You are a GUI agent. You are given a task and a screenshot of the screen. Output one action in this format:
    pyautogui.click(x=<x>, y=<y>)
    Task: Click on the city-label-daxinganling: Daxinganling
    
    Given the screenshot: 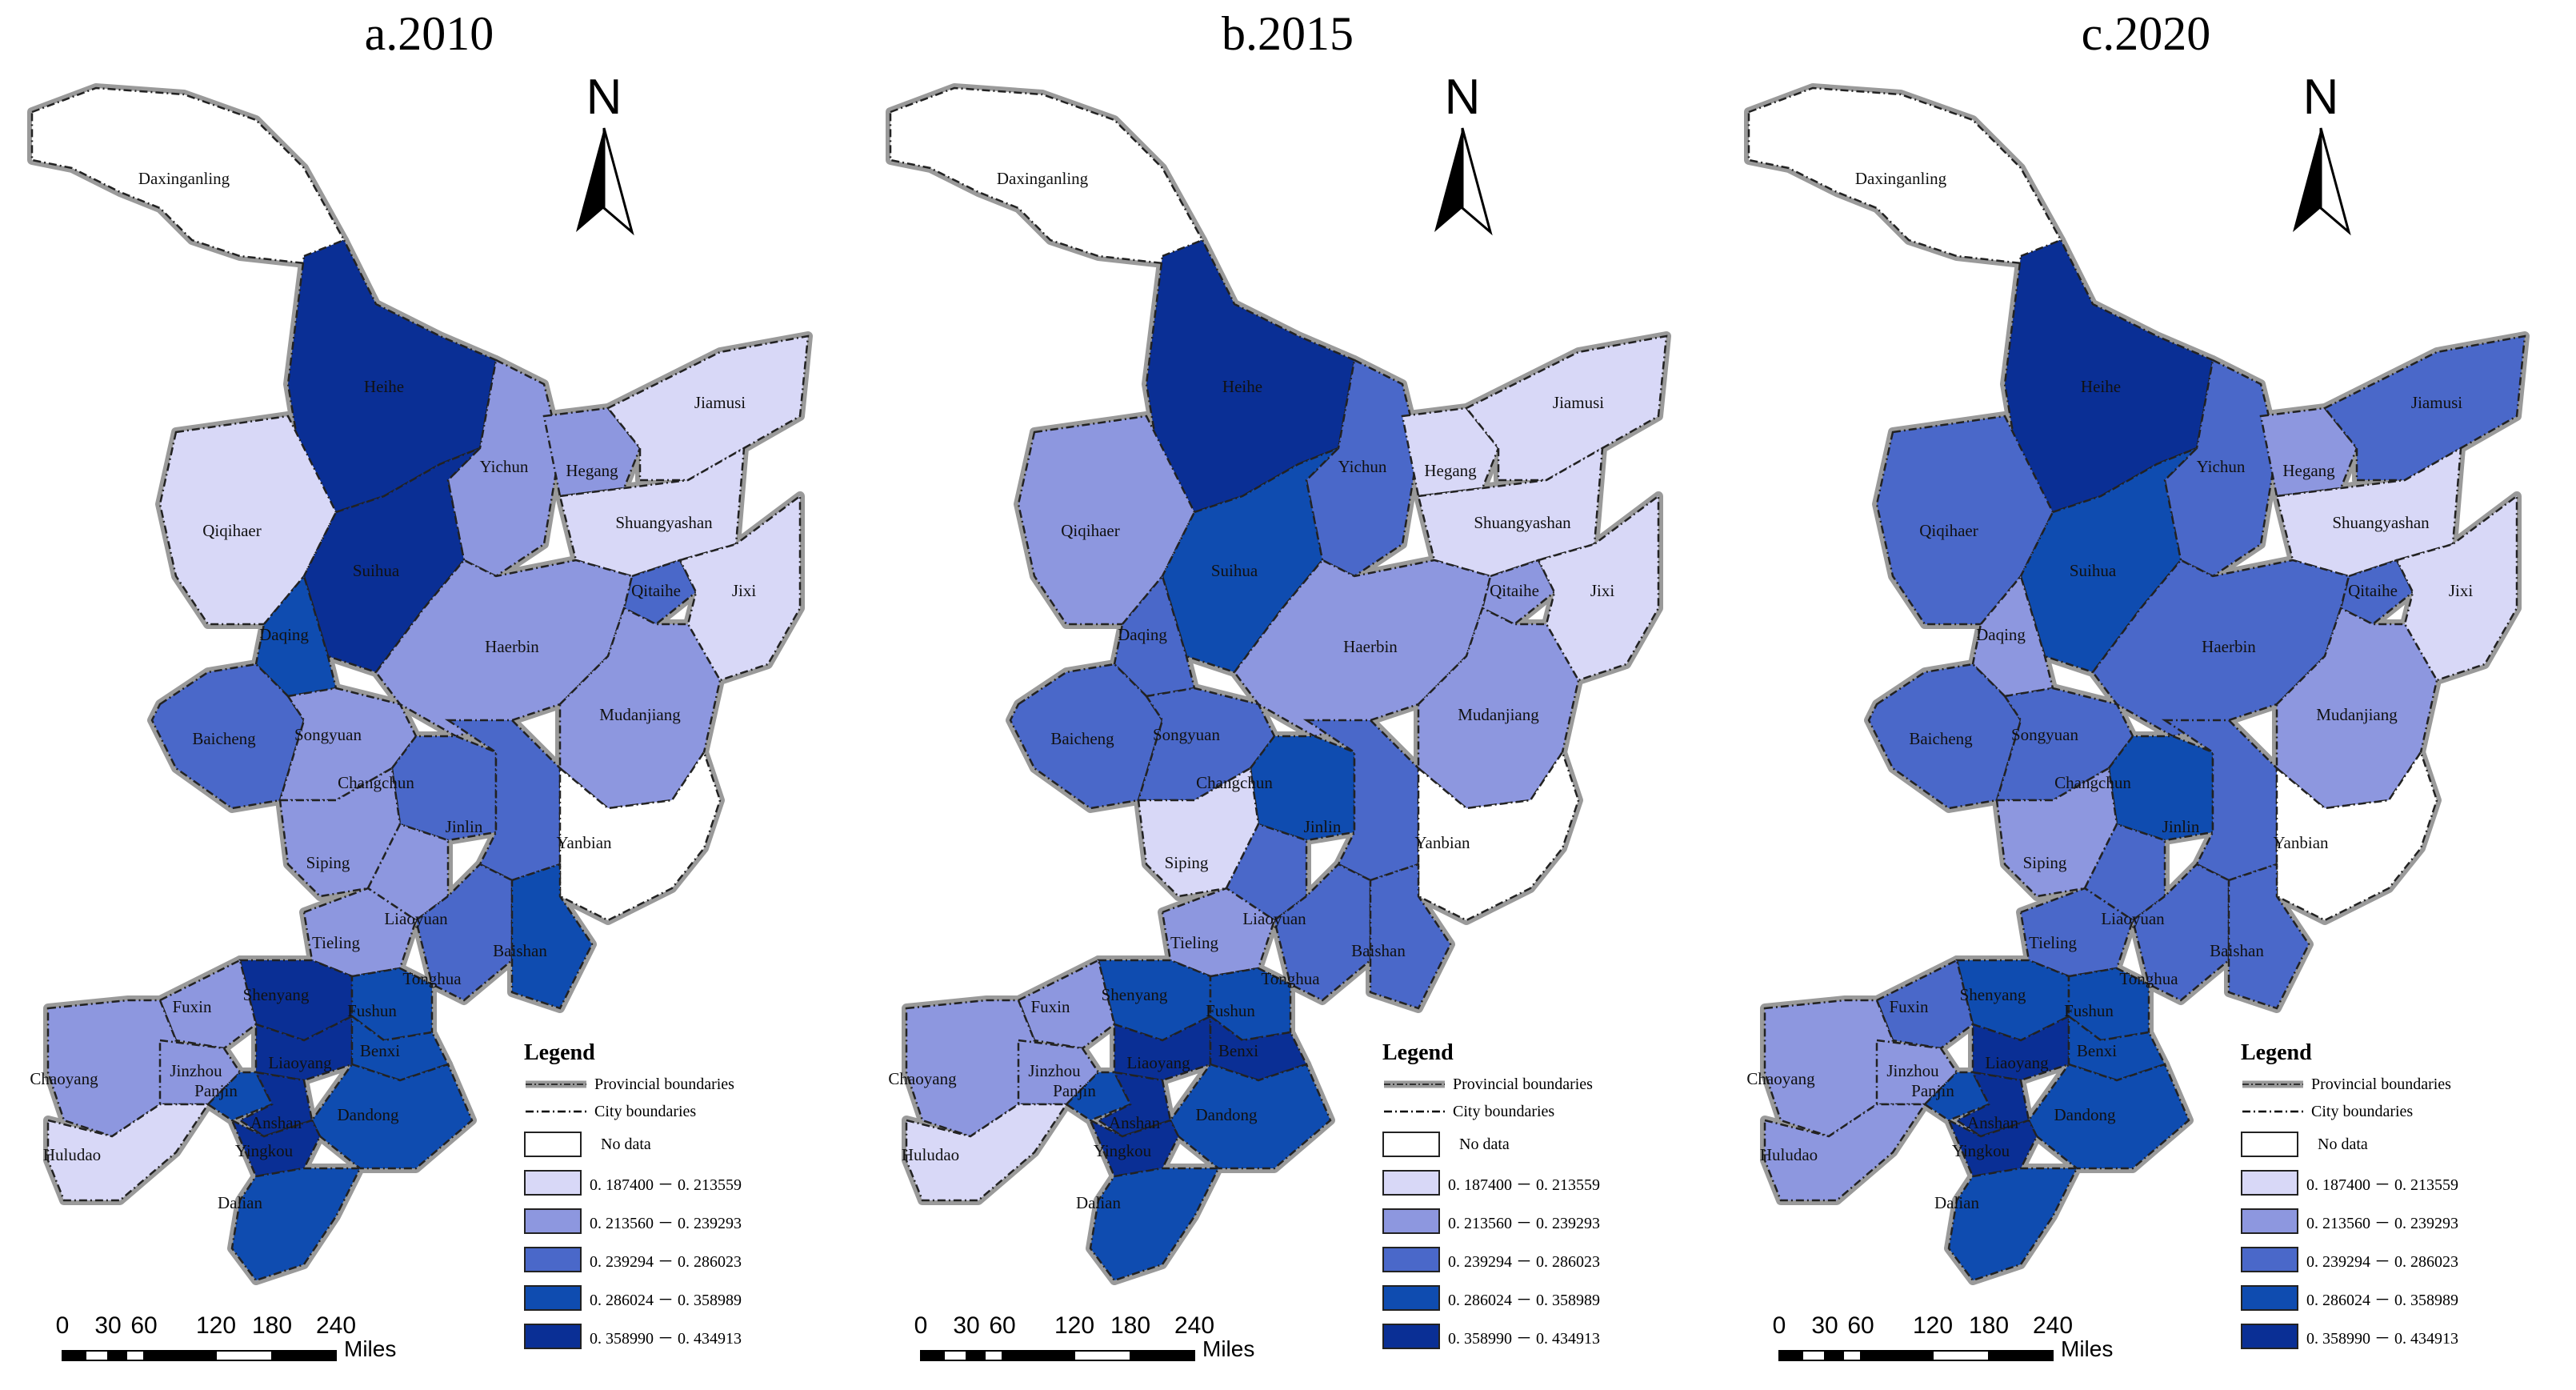 What is the action you would take?
    pyautogui.click(x=1043, y=178)
    